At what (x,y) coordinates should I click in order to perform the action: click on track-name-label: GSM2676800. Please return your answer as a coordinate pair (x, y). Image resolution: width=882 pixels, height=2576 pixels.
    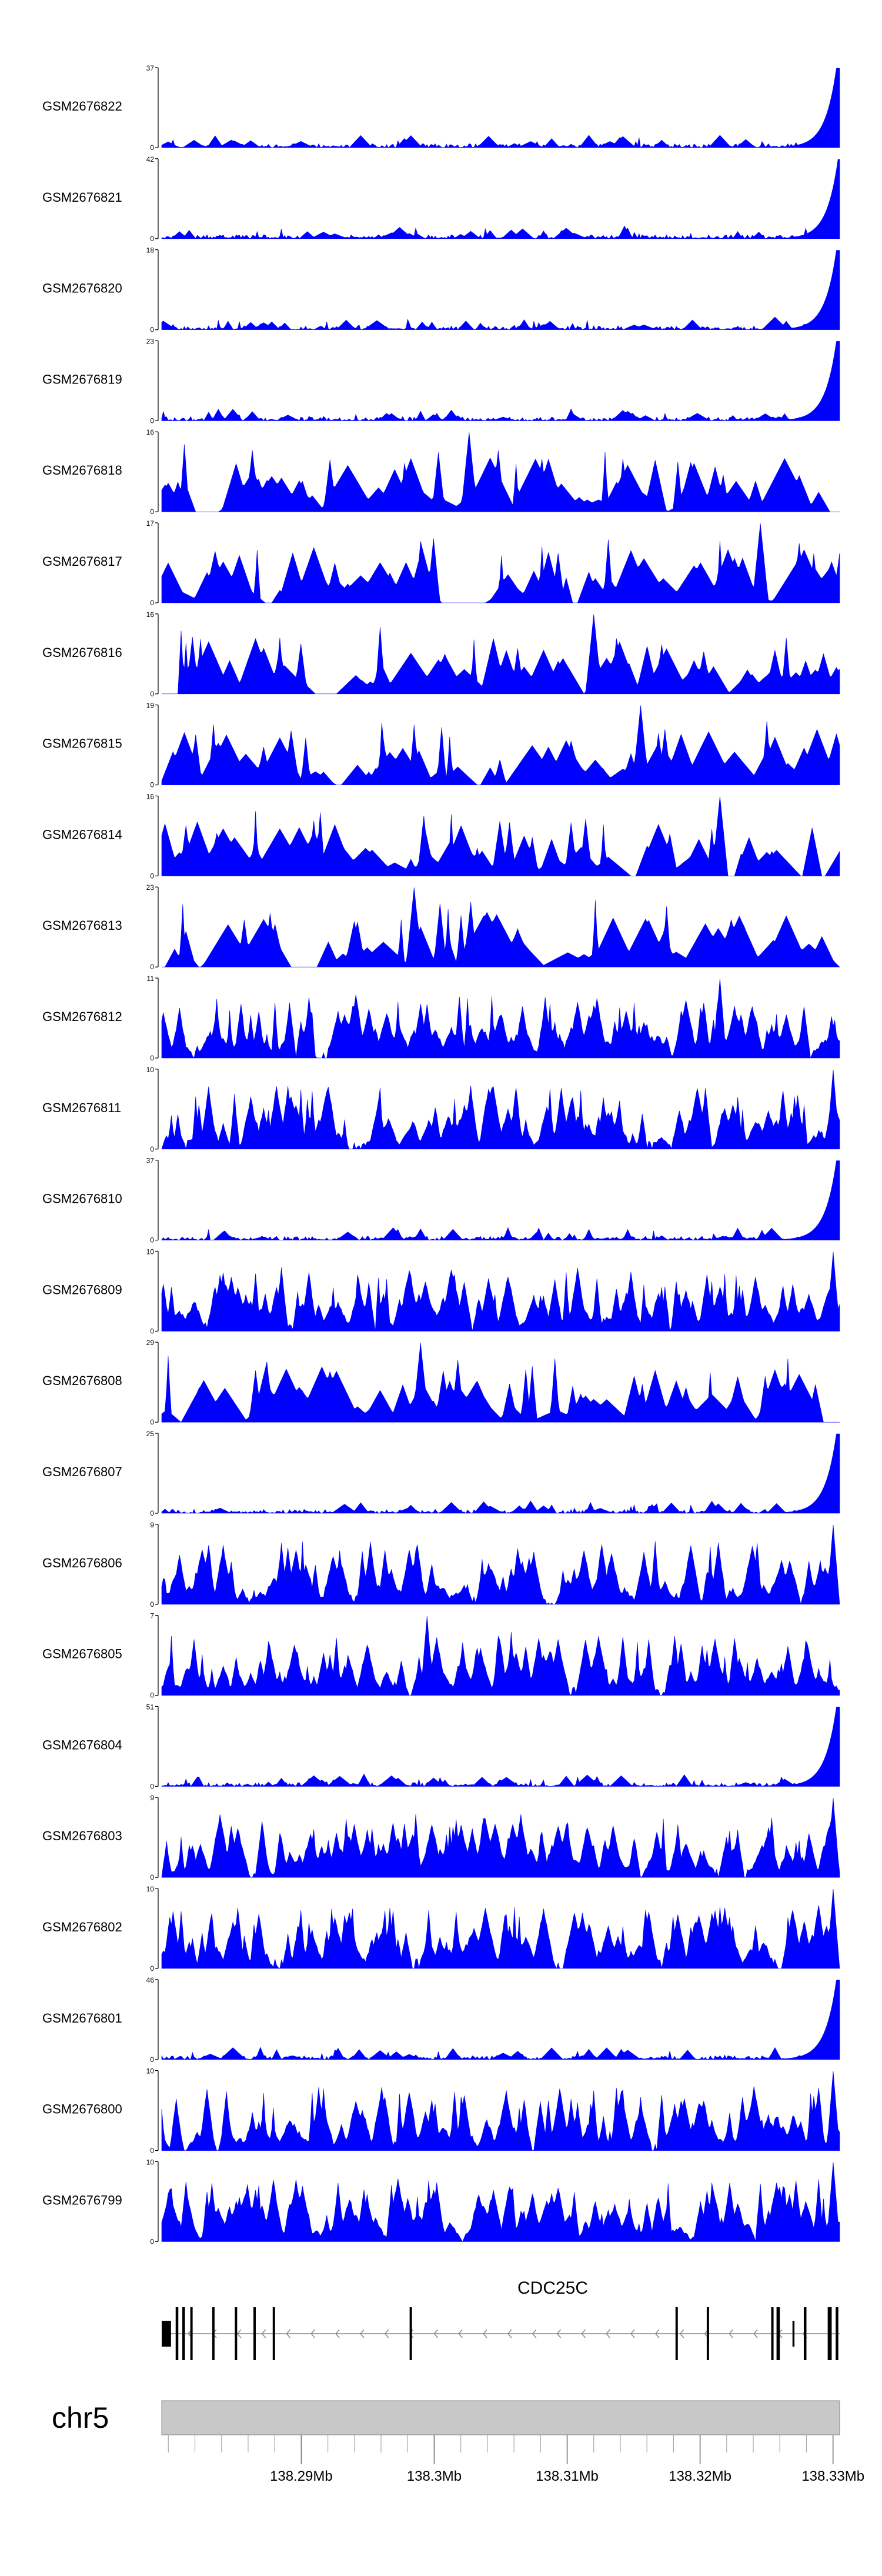
    Looking at the image, I should click on (82, 2109).